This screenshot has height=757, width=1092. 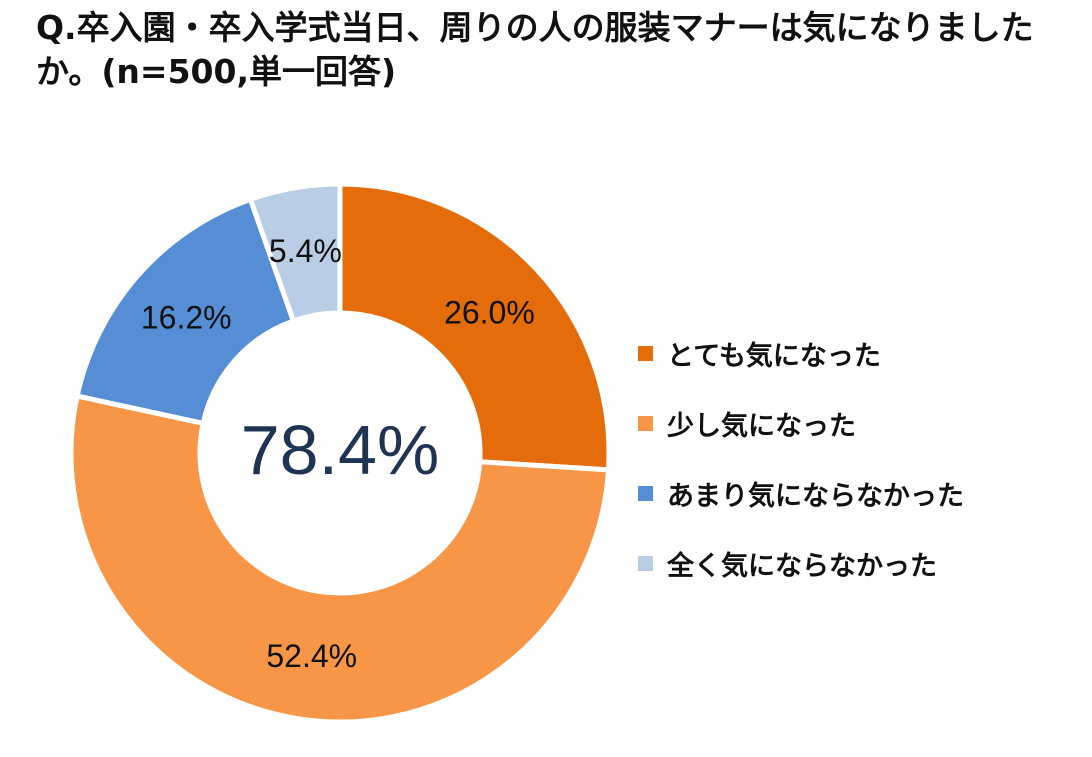 I want to click on slice-value-label: 52.4%, so click(x=311, y=656).